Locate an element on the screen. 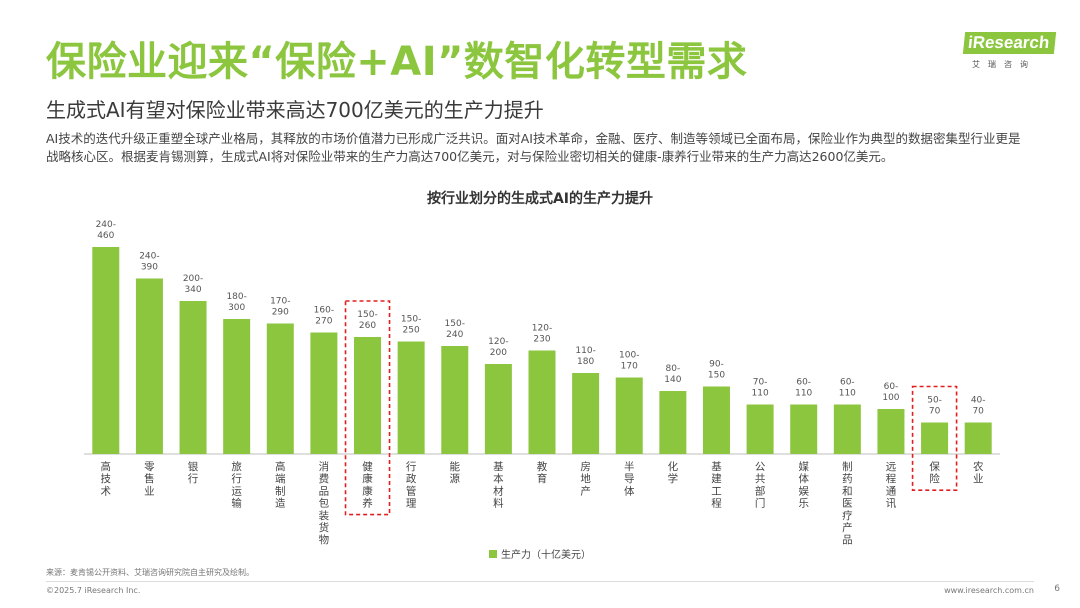 Image resolution: width=1080 pixels, height=608 pixels. page-title: 保险业迎来“保险+AI”数智化转型需求 is located at coordinates (397, 62).